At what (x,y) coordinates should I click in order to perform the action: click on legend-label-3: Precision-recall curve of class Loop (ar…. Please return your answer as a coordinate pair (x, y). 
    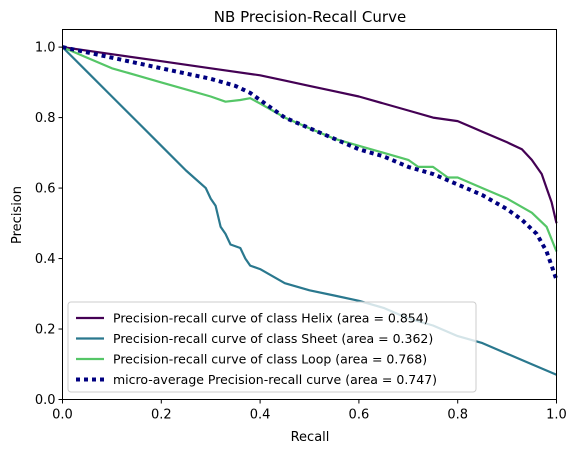
    Looking at the image, I should click on (270, 359).